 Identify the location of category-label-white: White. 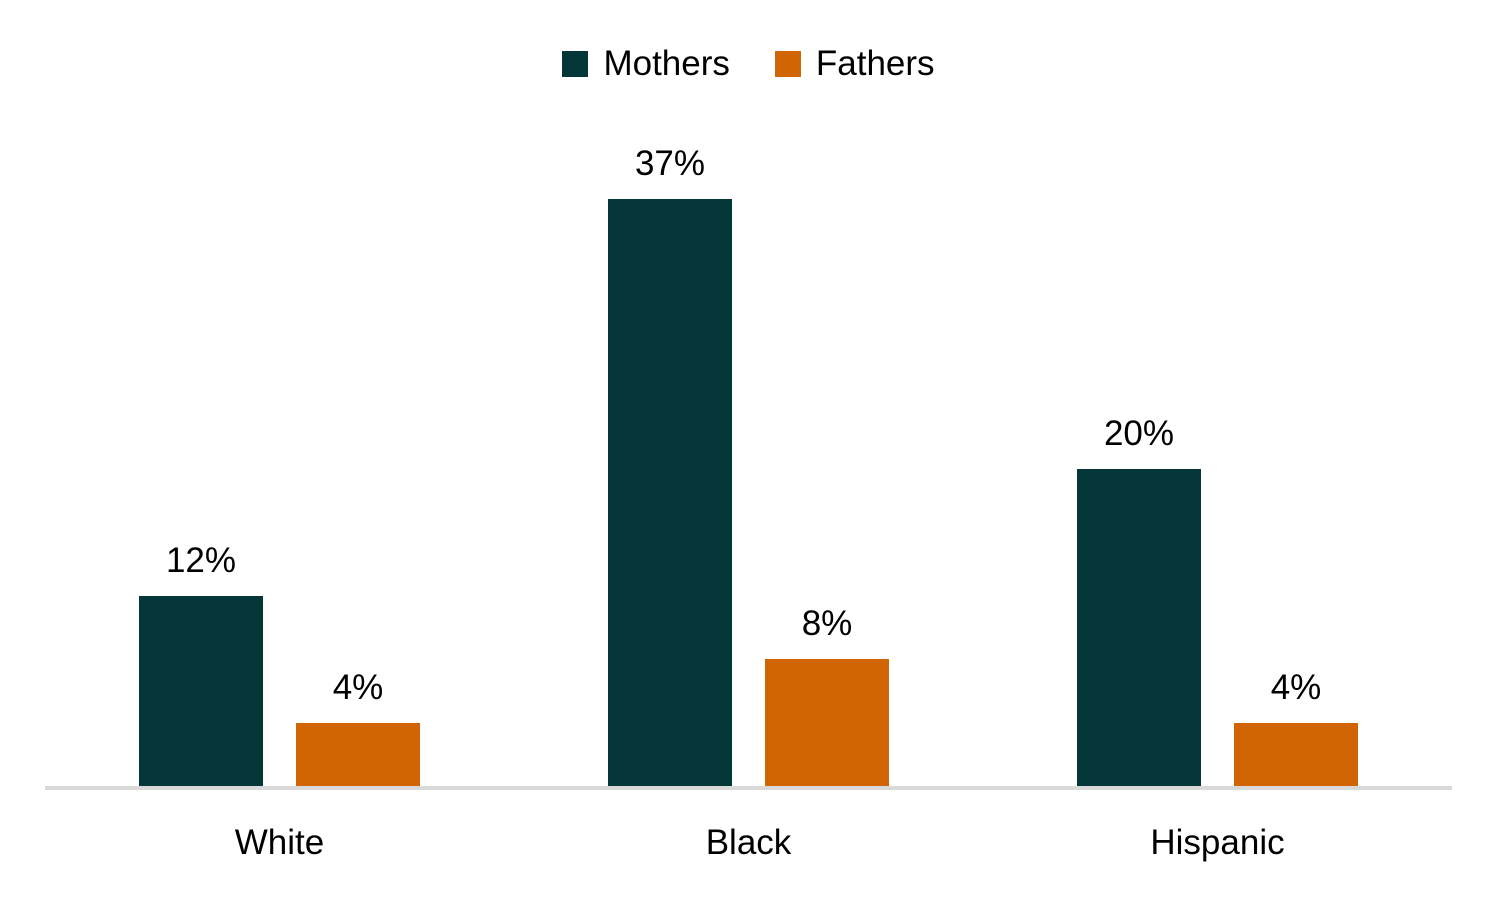
(279, 842).